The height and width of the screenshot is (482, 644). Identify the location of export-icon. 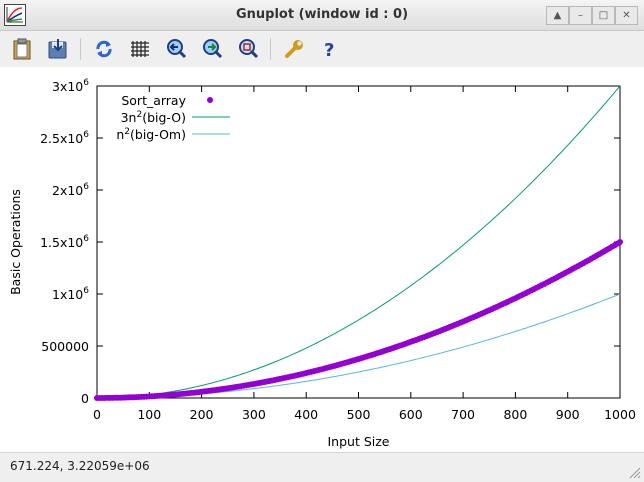
(58, 49).